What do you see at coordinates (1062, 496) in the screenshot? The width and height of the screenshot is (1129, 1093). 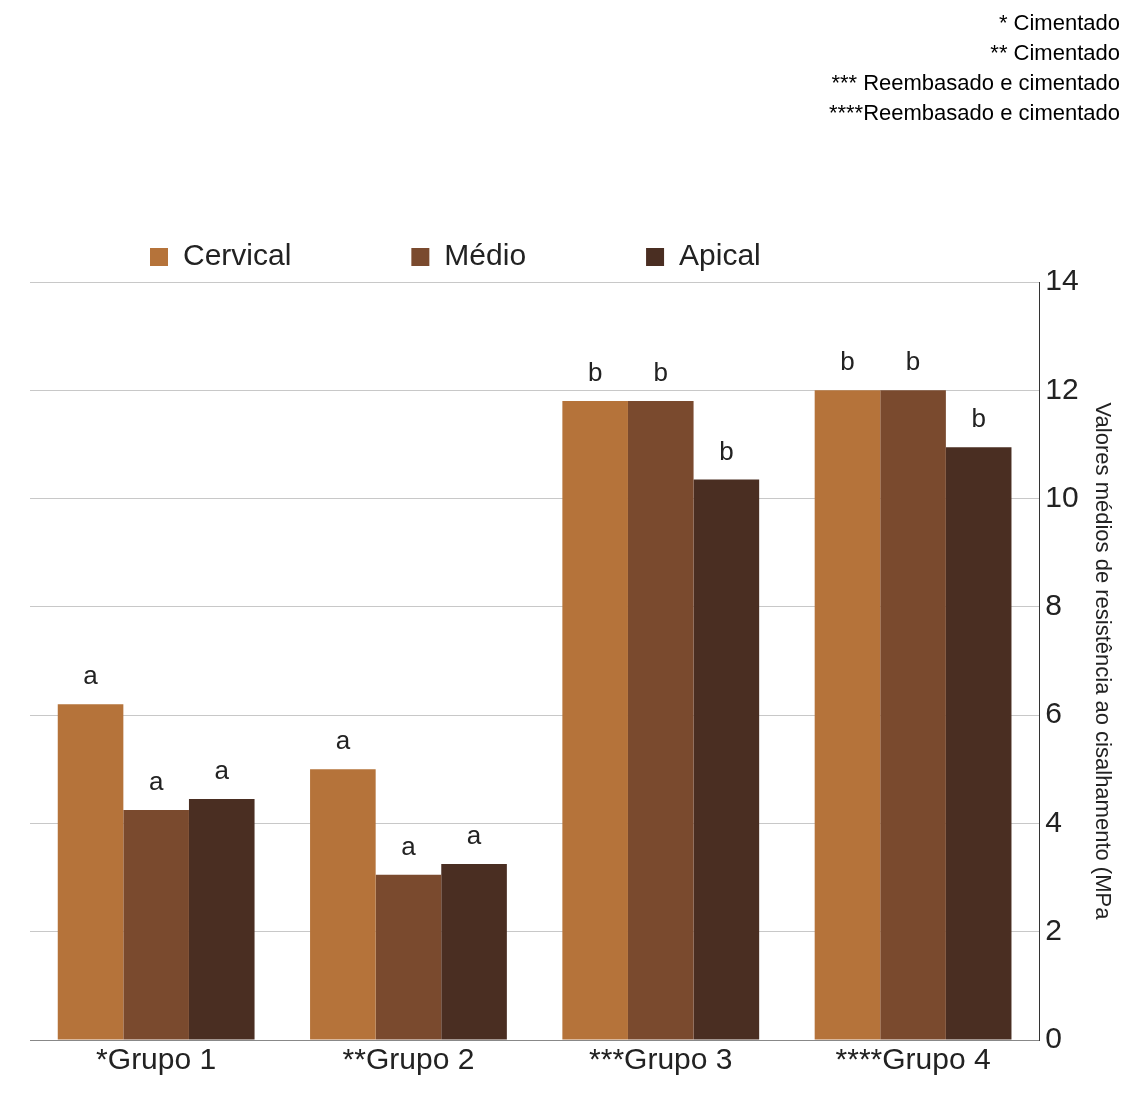 I see `y-tick-label: 10` at bounding box center [1062, 496].